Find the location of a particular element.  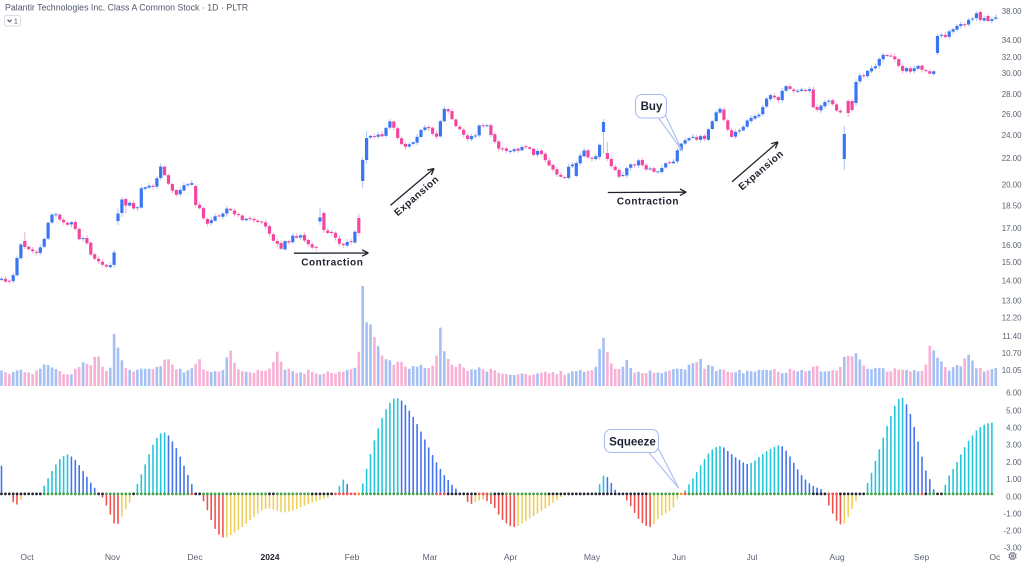

svg-text: 16.00 is located at coordinates (1012, 245).